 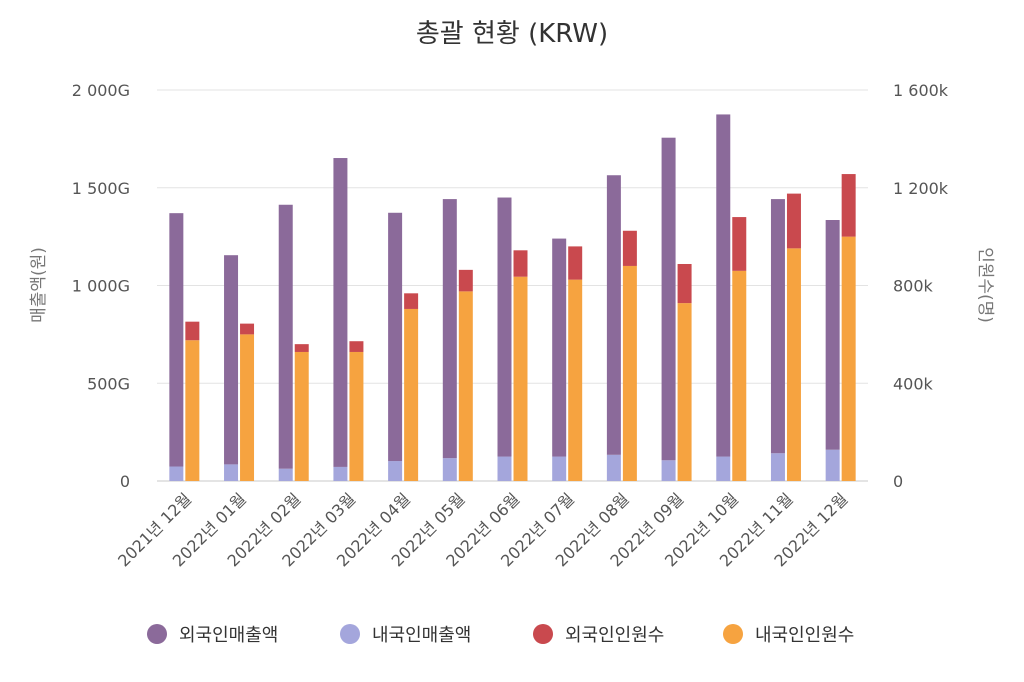 I want to click on right-tick-label: 1 600k, so click(x=921, y=90).